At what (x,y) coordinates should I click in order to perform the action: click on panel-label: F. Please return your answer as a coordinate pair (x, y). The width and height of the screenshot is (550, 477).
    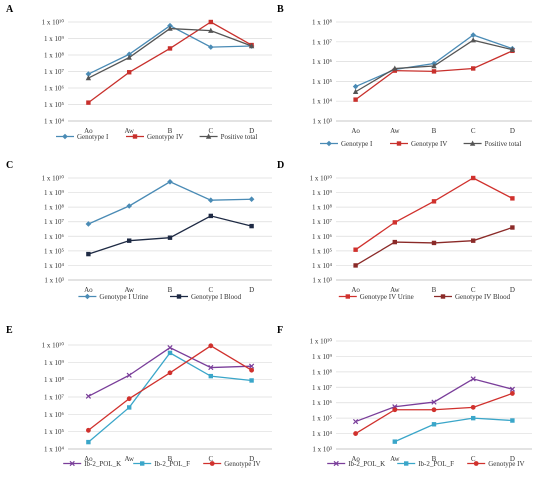
    Looking at the image, I should click on (280, 330).